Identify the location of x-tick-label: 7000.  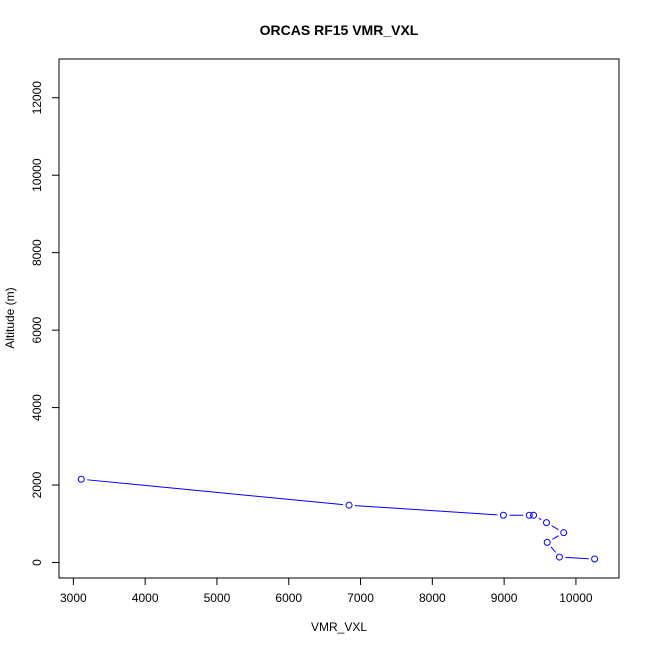
(360, 598).